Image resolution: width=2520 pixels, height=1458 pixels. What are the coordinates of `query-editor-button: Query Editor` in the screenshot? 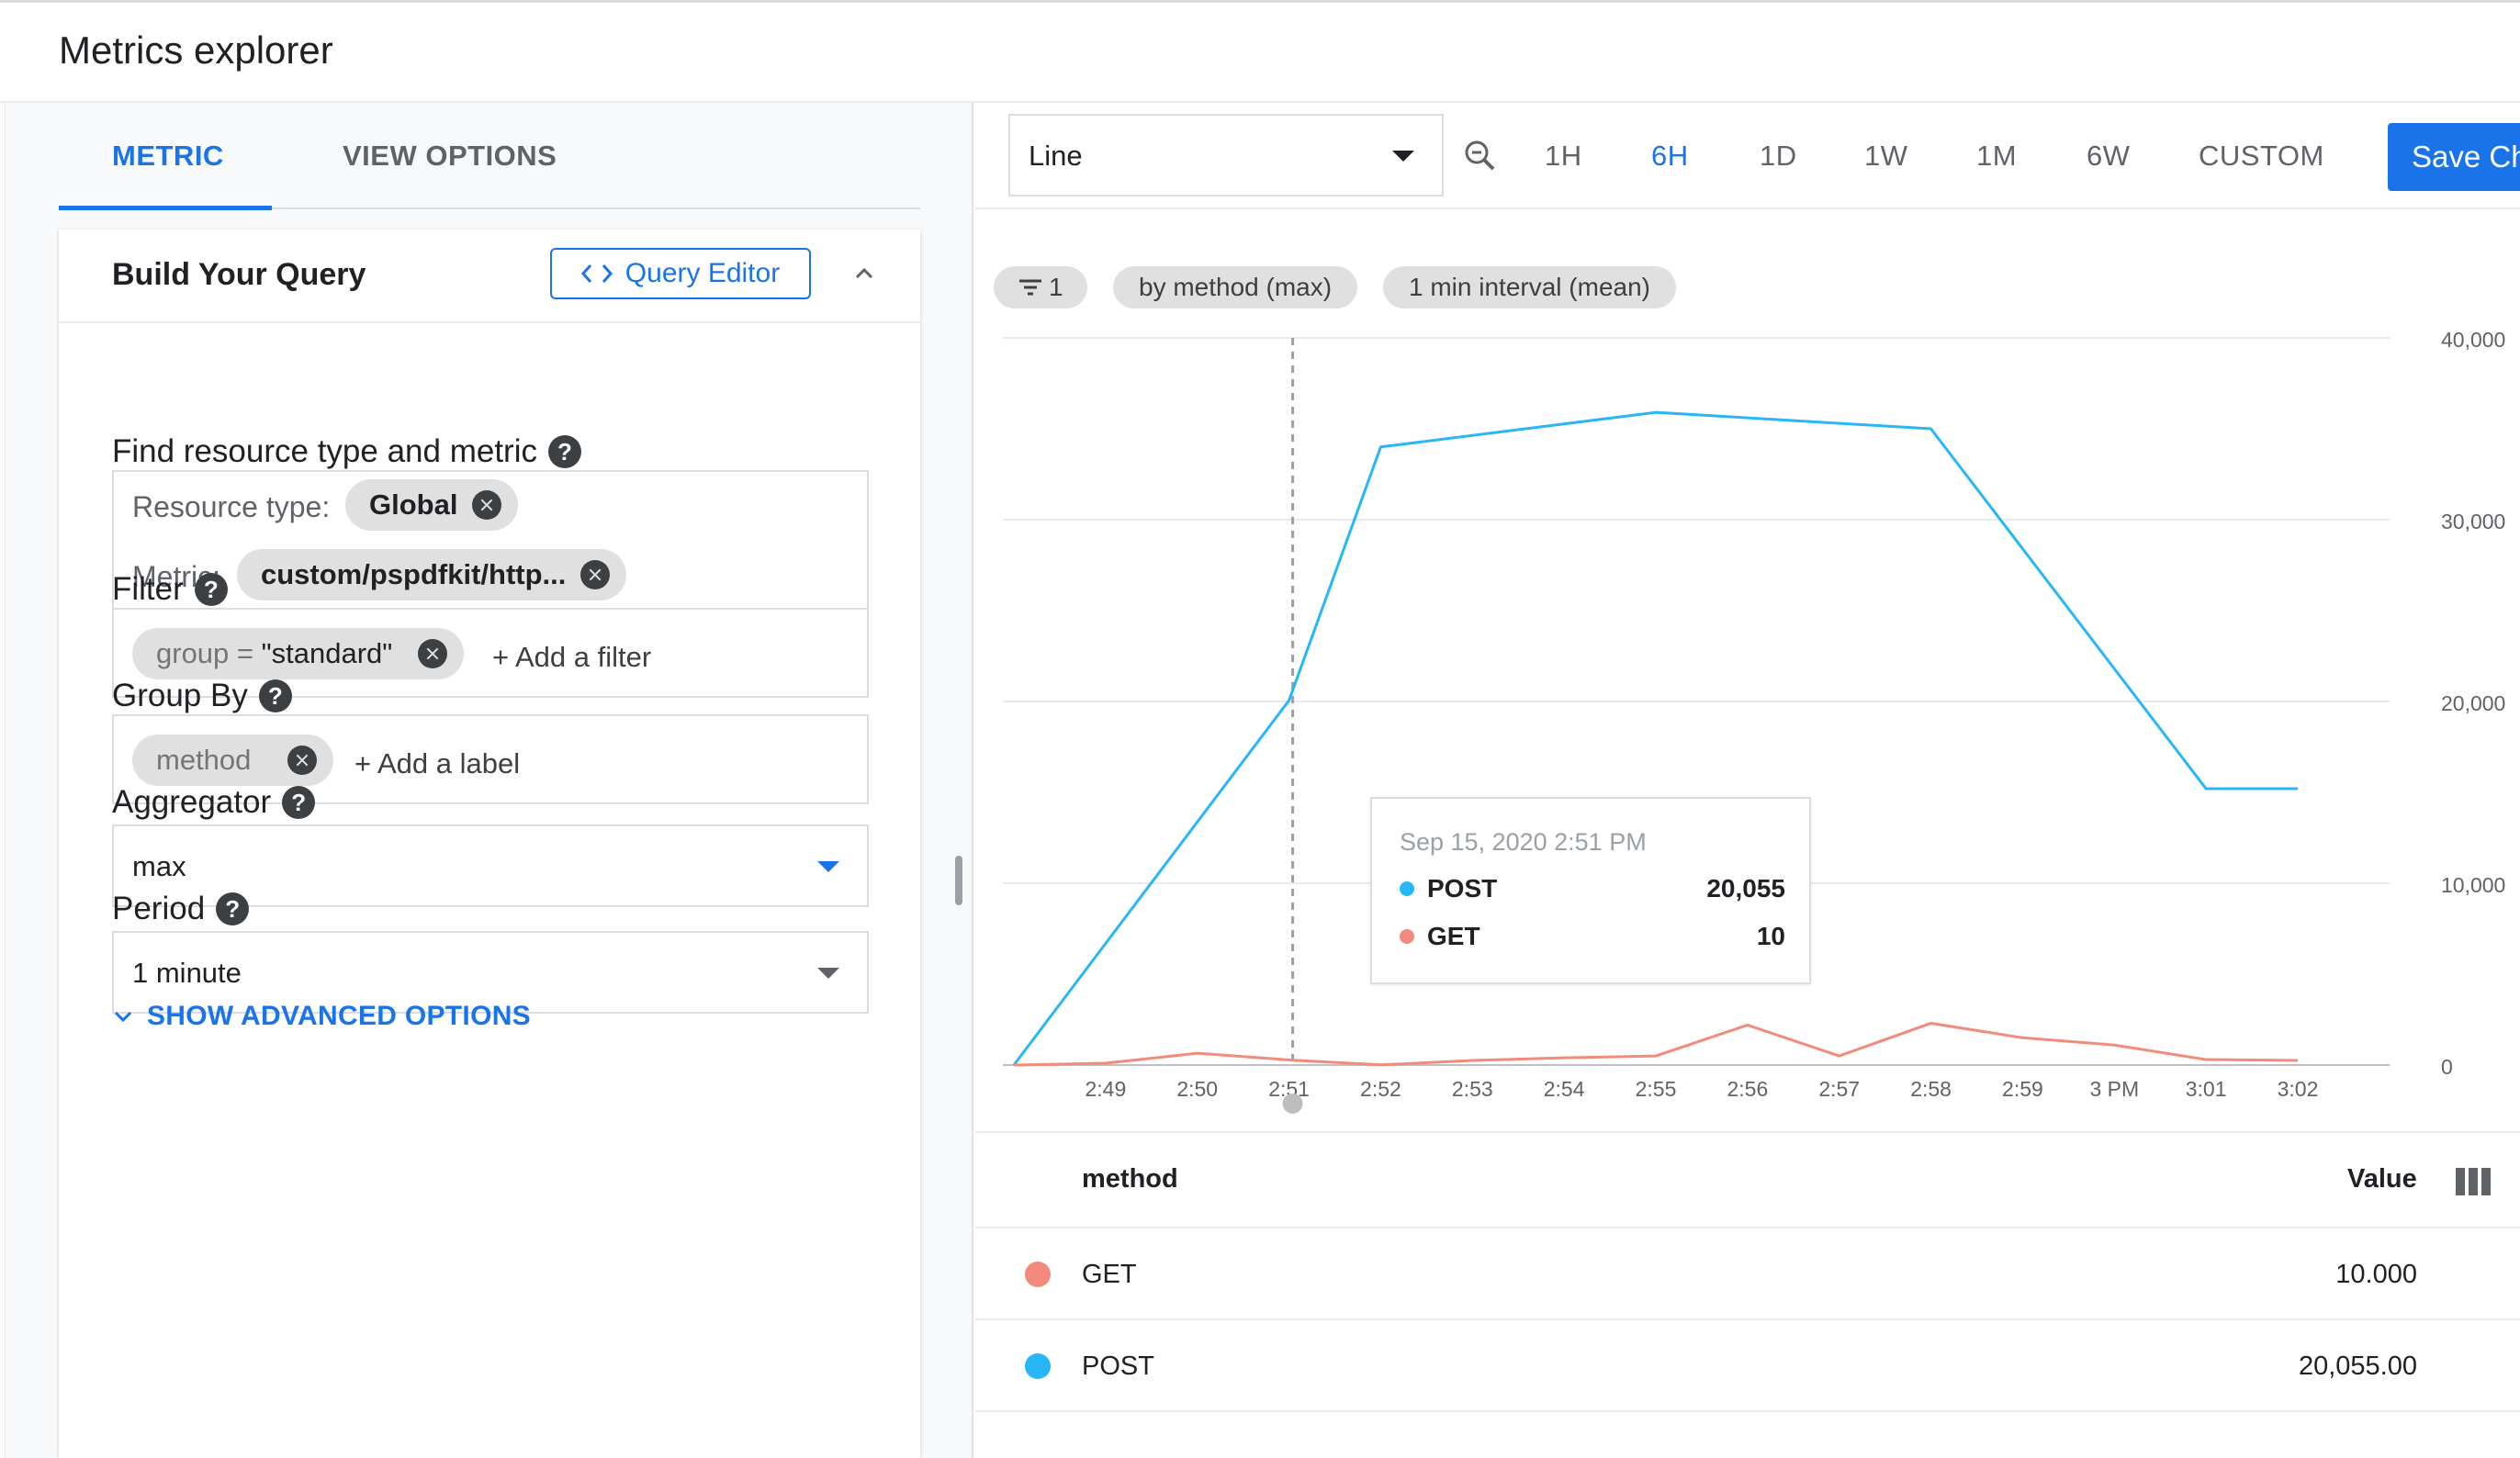 It's located at (680, 273).